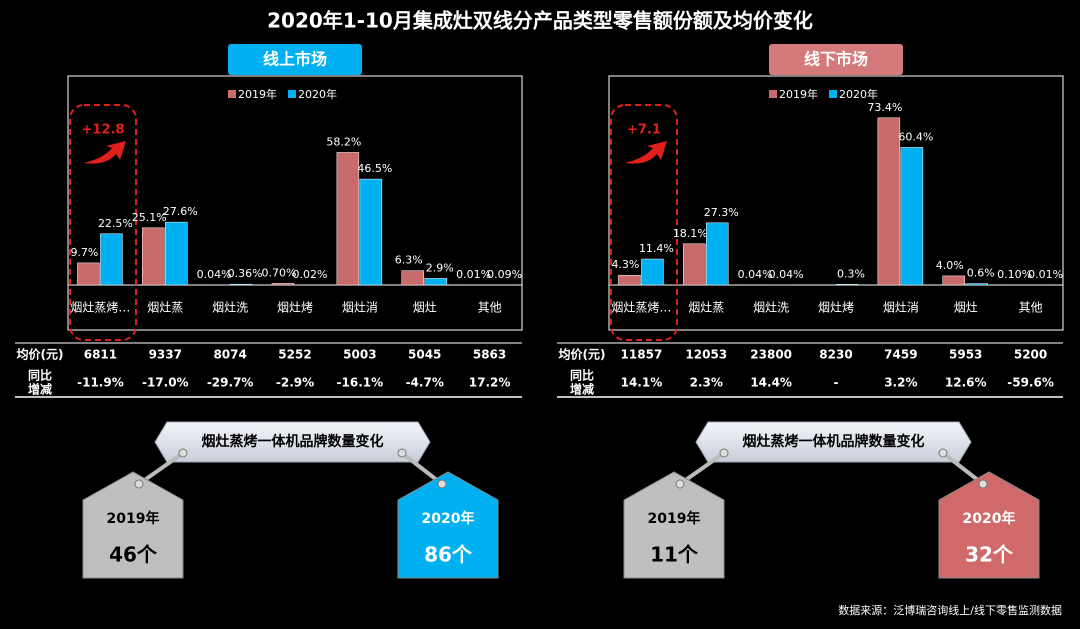 The image size is (1080, 629). What do you see at coordinates (706, 355) in the screenshot?
I see `price: 12053` at bounding box center [706, 355].